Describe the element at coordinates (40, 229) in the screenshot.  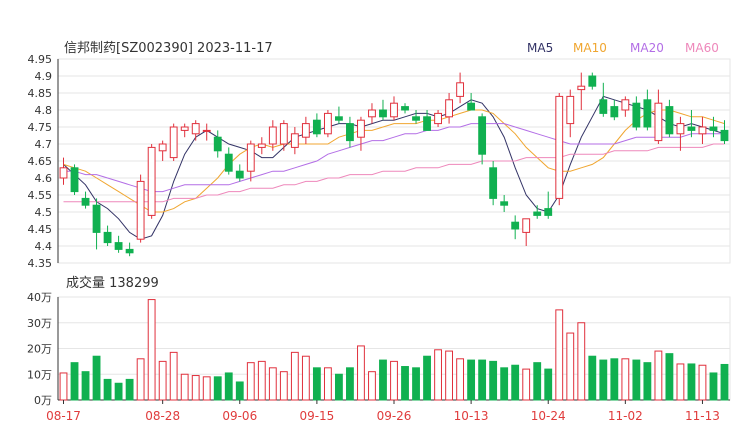
I see `price-tick-label: 4.45` at that location.